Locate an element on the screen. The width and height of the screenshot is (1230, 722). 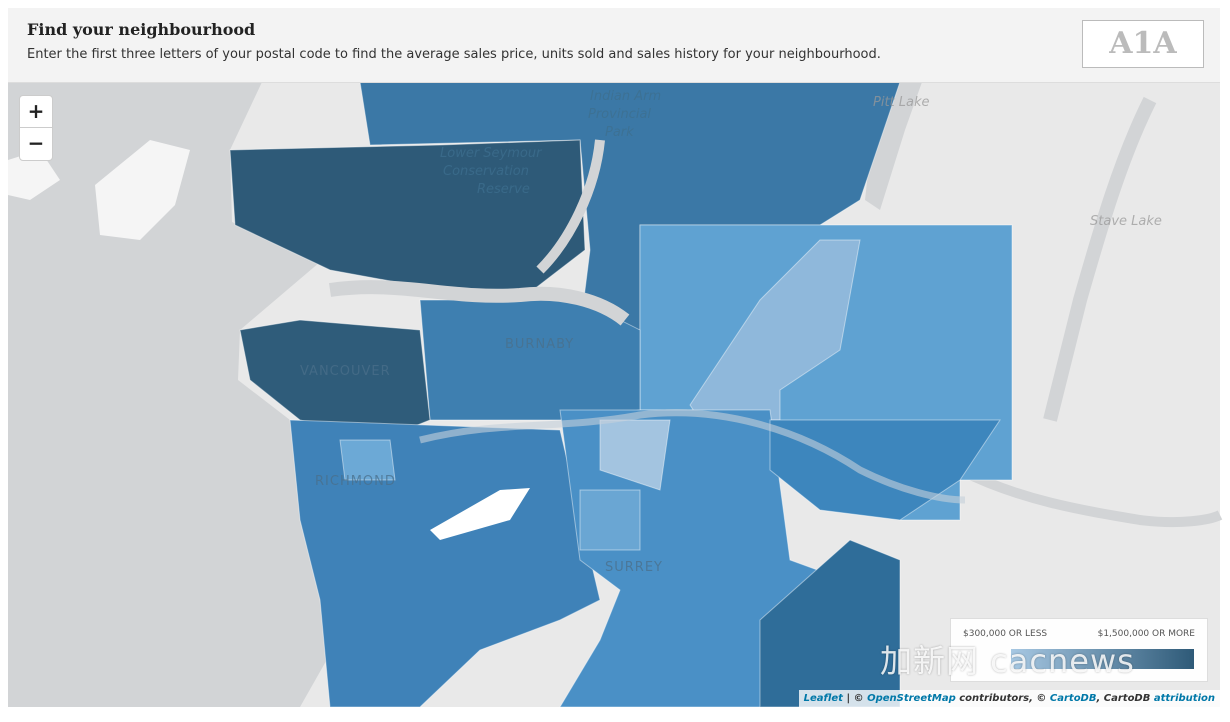
map-label: VANCOUVER is located at coordinates (345, 371).